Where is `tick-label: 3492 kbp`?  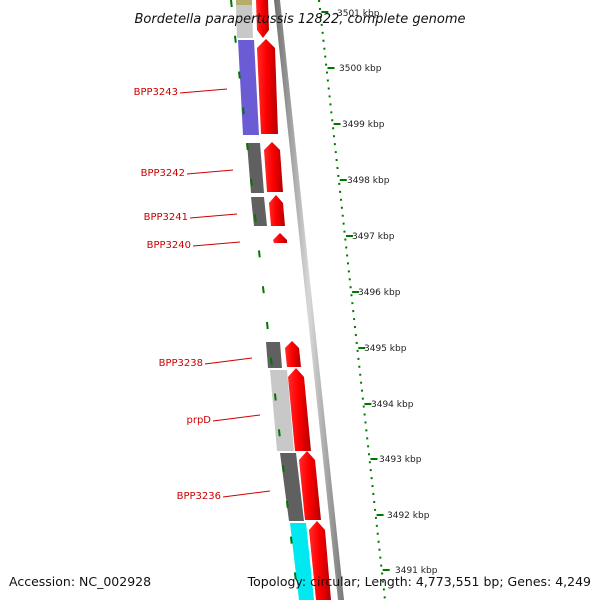
tick-label: 3492 kbp is located at coordinates (408, 516).